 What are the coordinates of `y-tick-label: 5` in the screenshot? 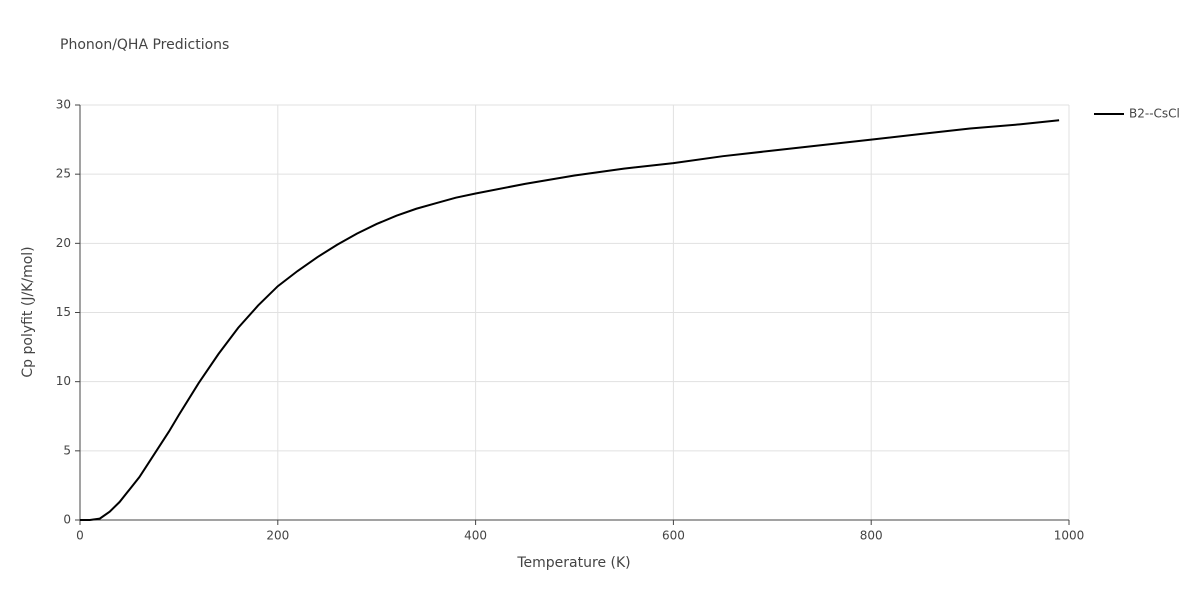 It's located at (67, 450).